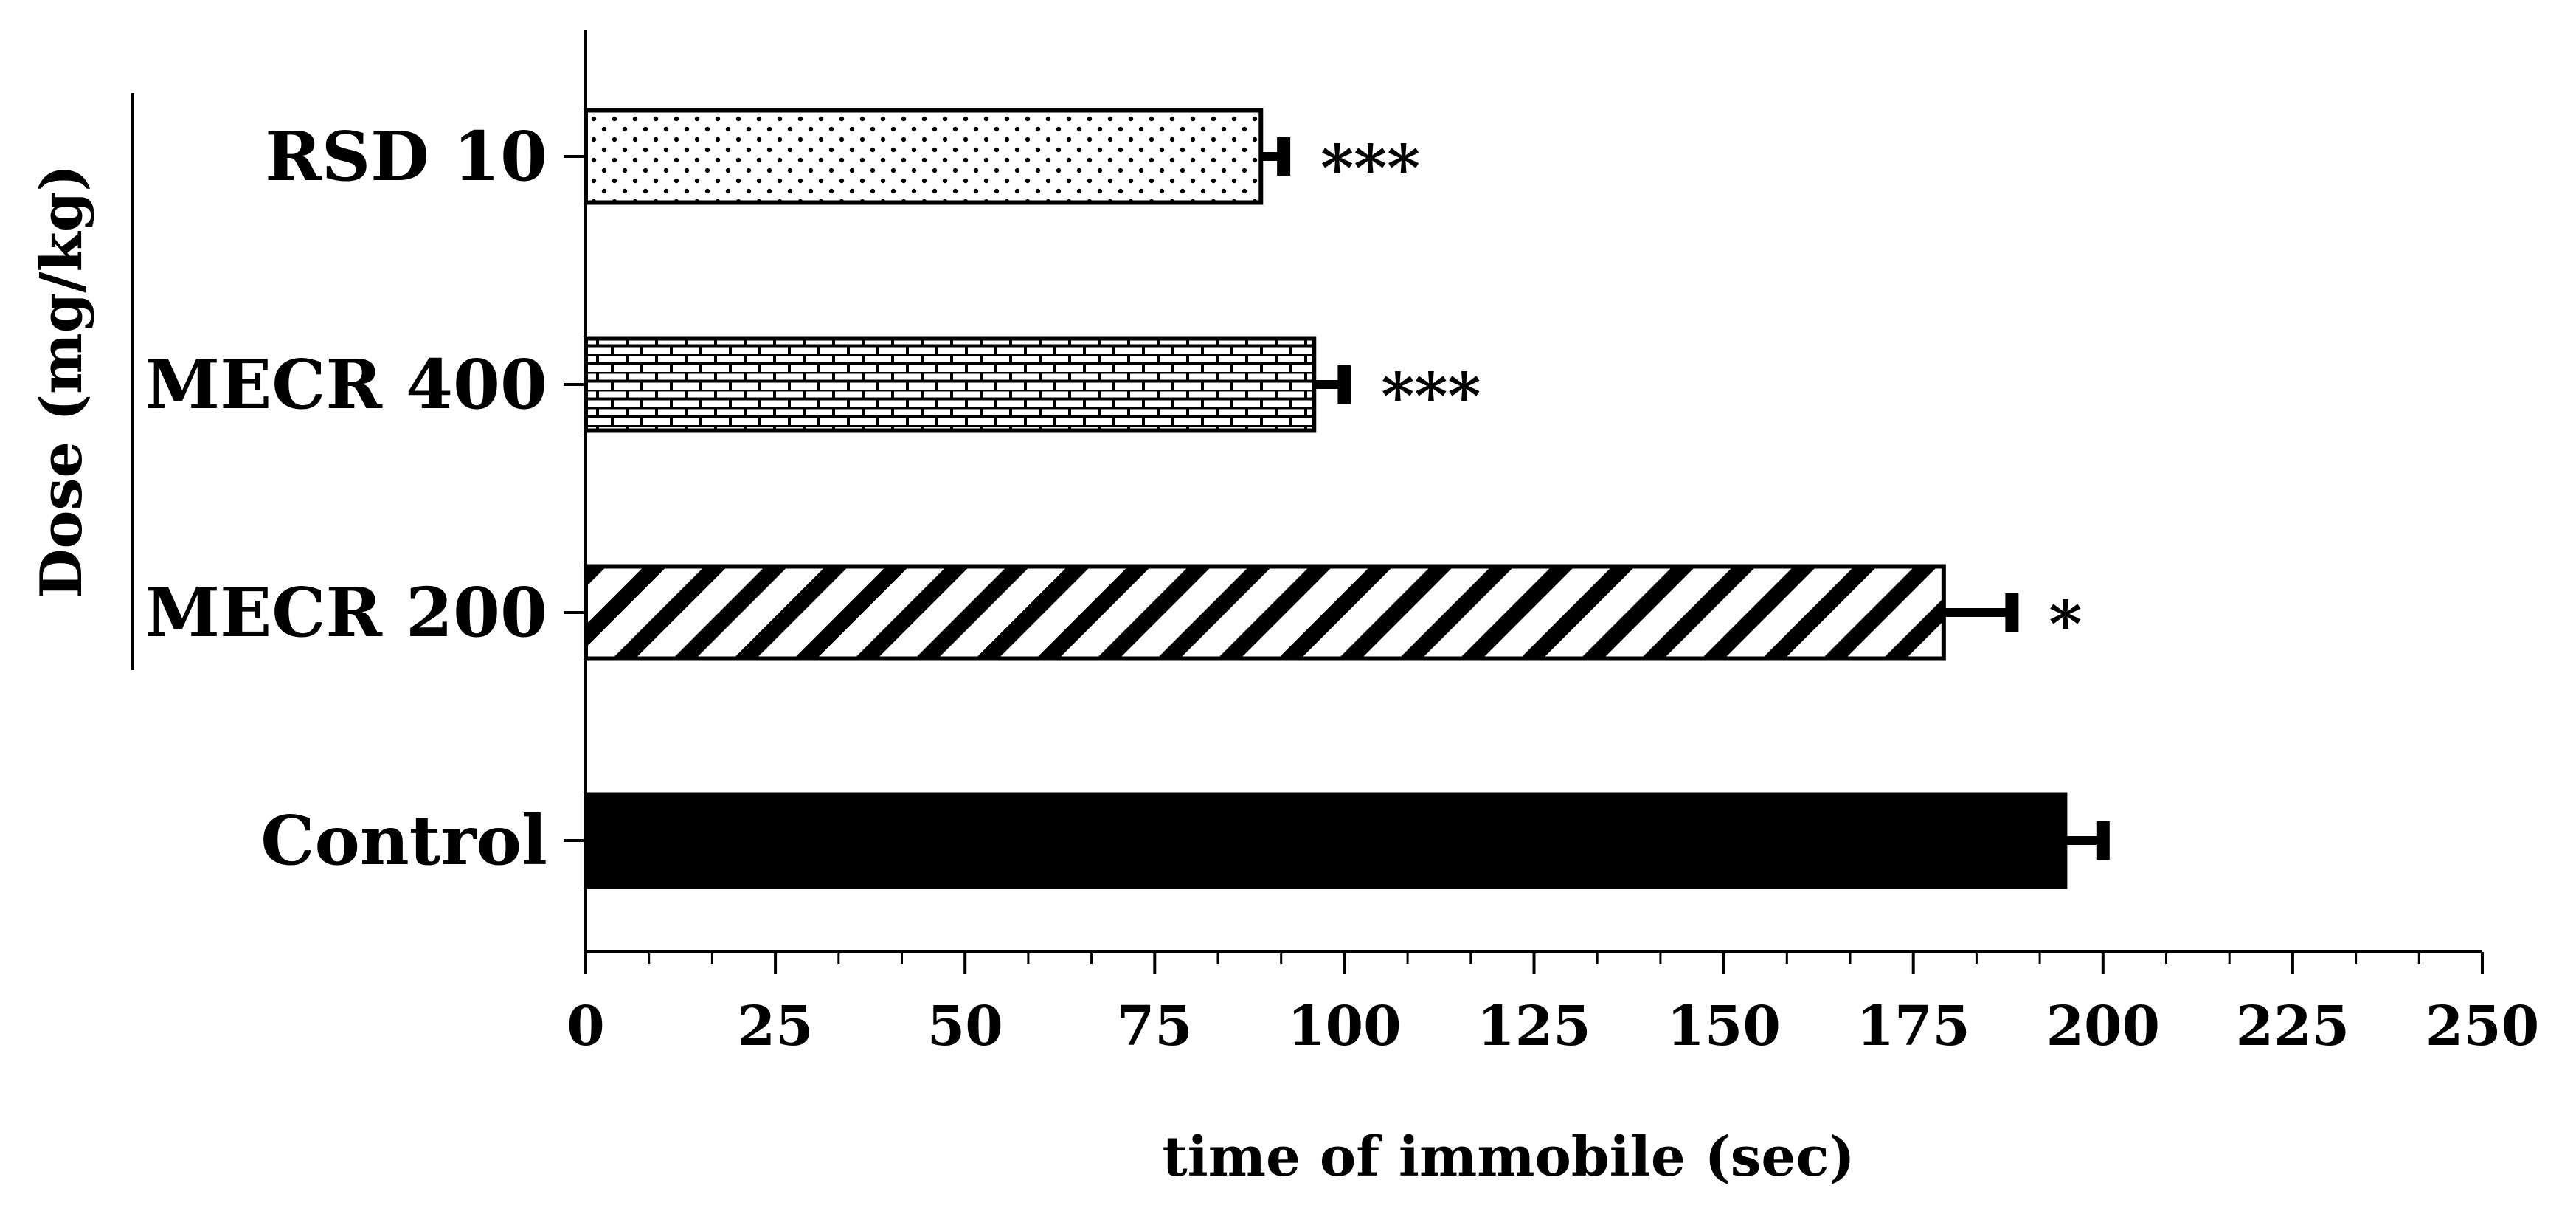 The height and width of the screenshot is (1211, 2576). What do you see at coordinates (1723, 1026) in the screenshot?
I see `x-tick-label: 150` at bounding box center [1723, 1026].